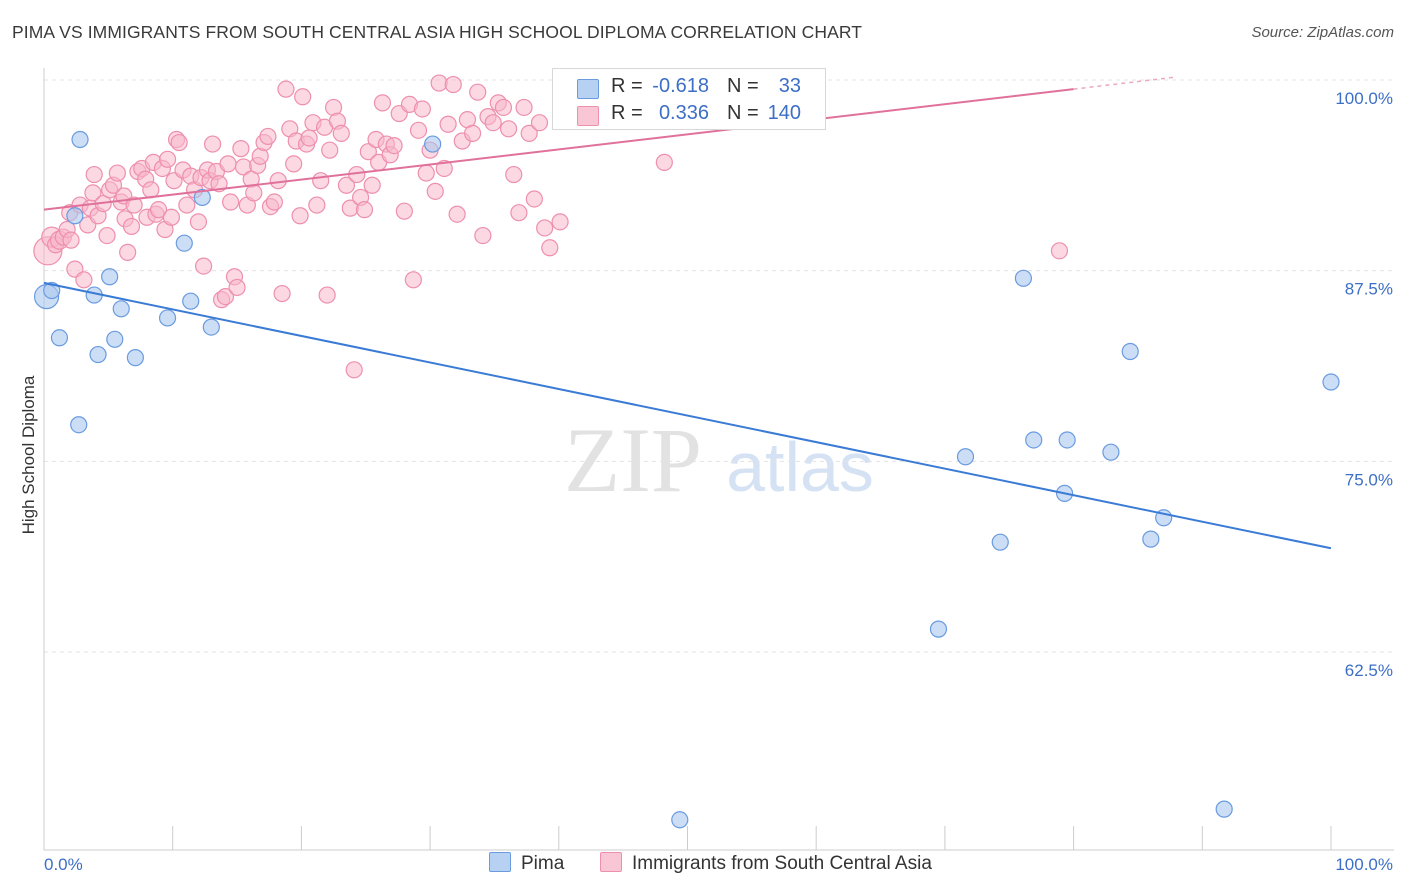 This screenshot has height=892, width=1406. Describe the element at coordinates (782, 863) in the screenshot. I see `immigrants-legend-label: Immigrants from South Central Asia` at that location.